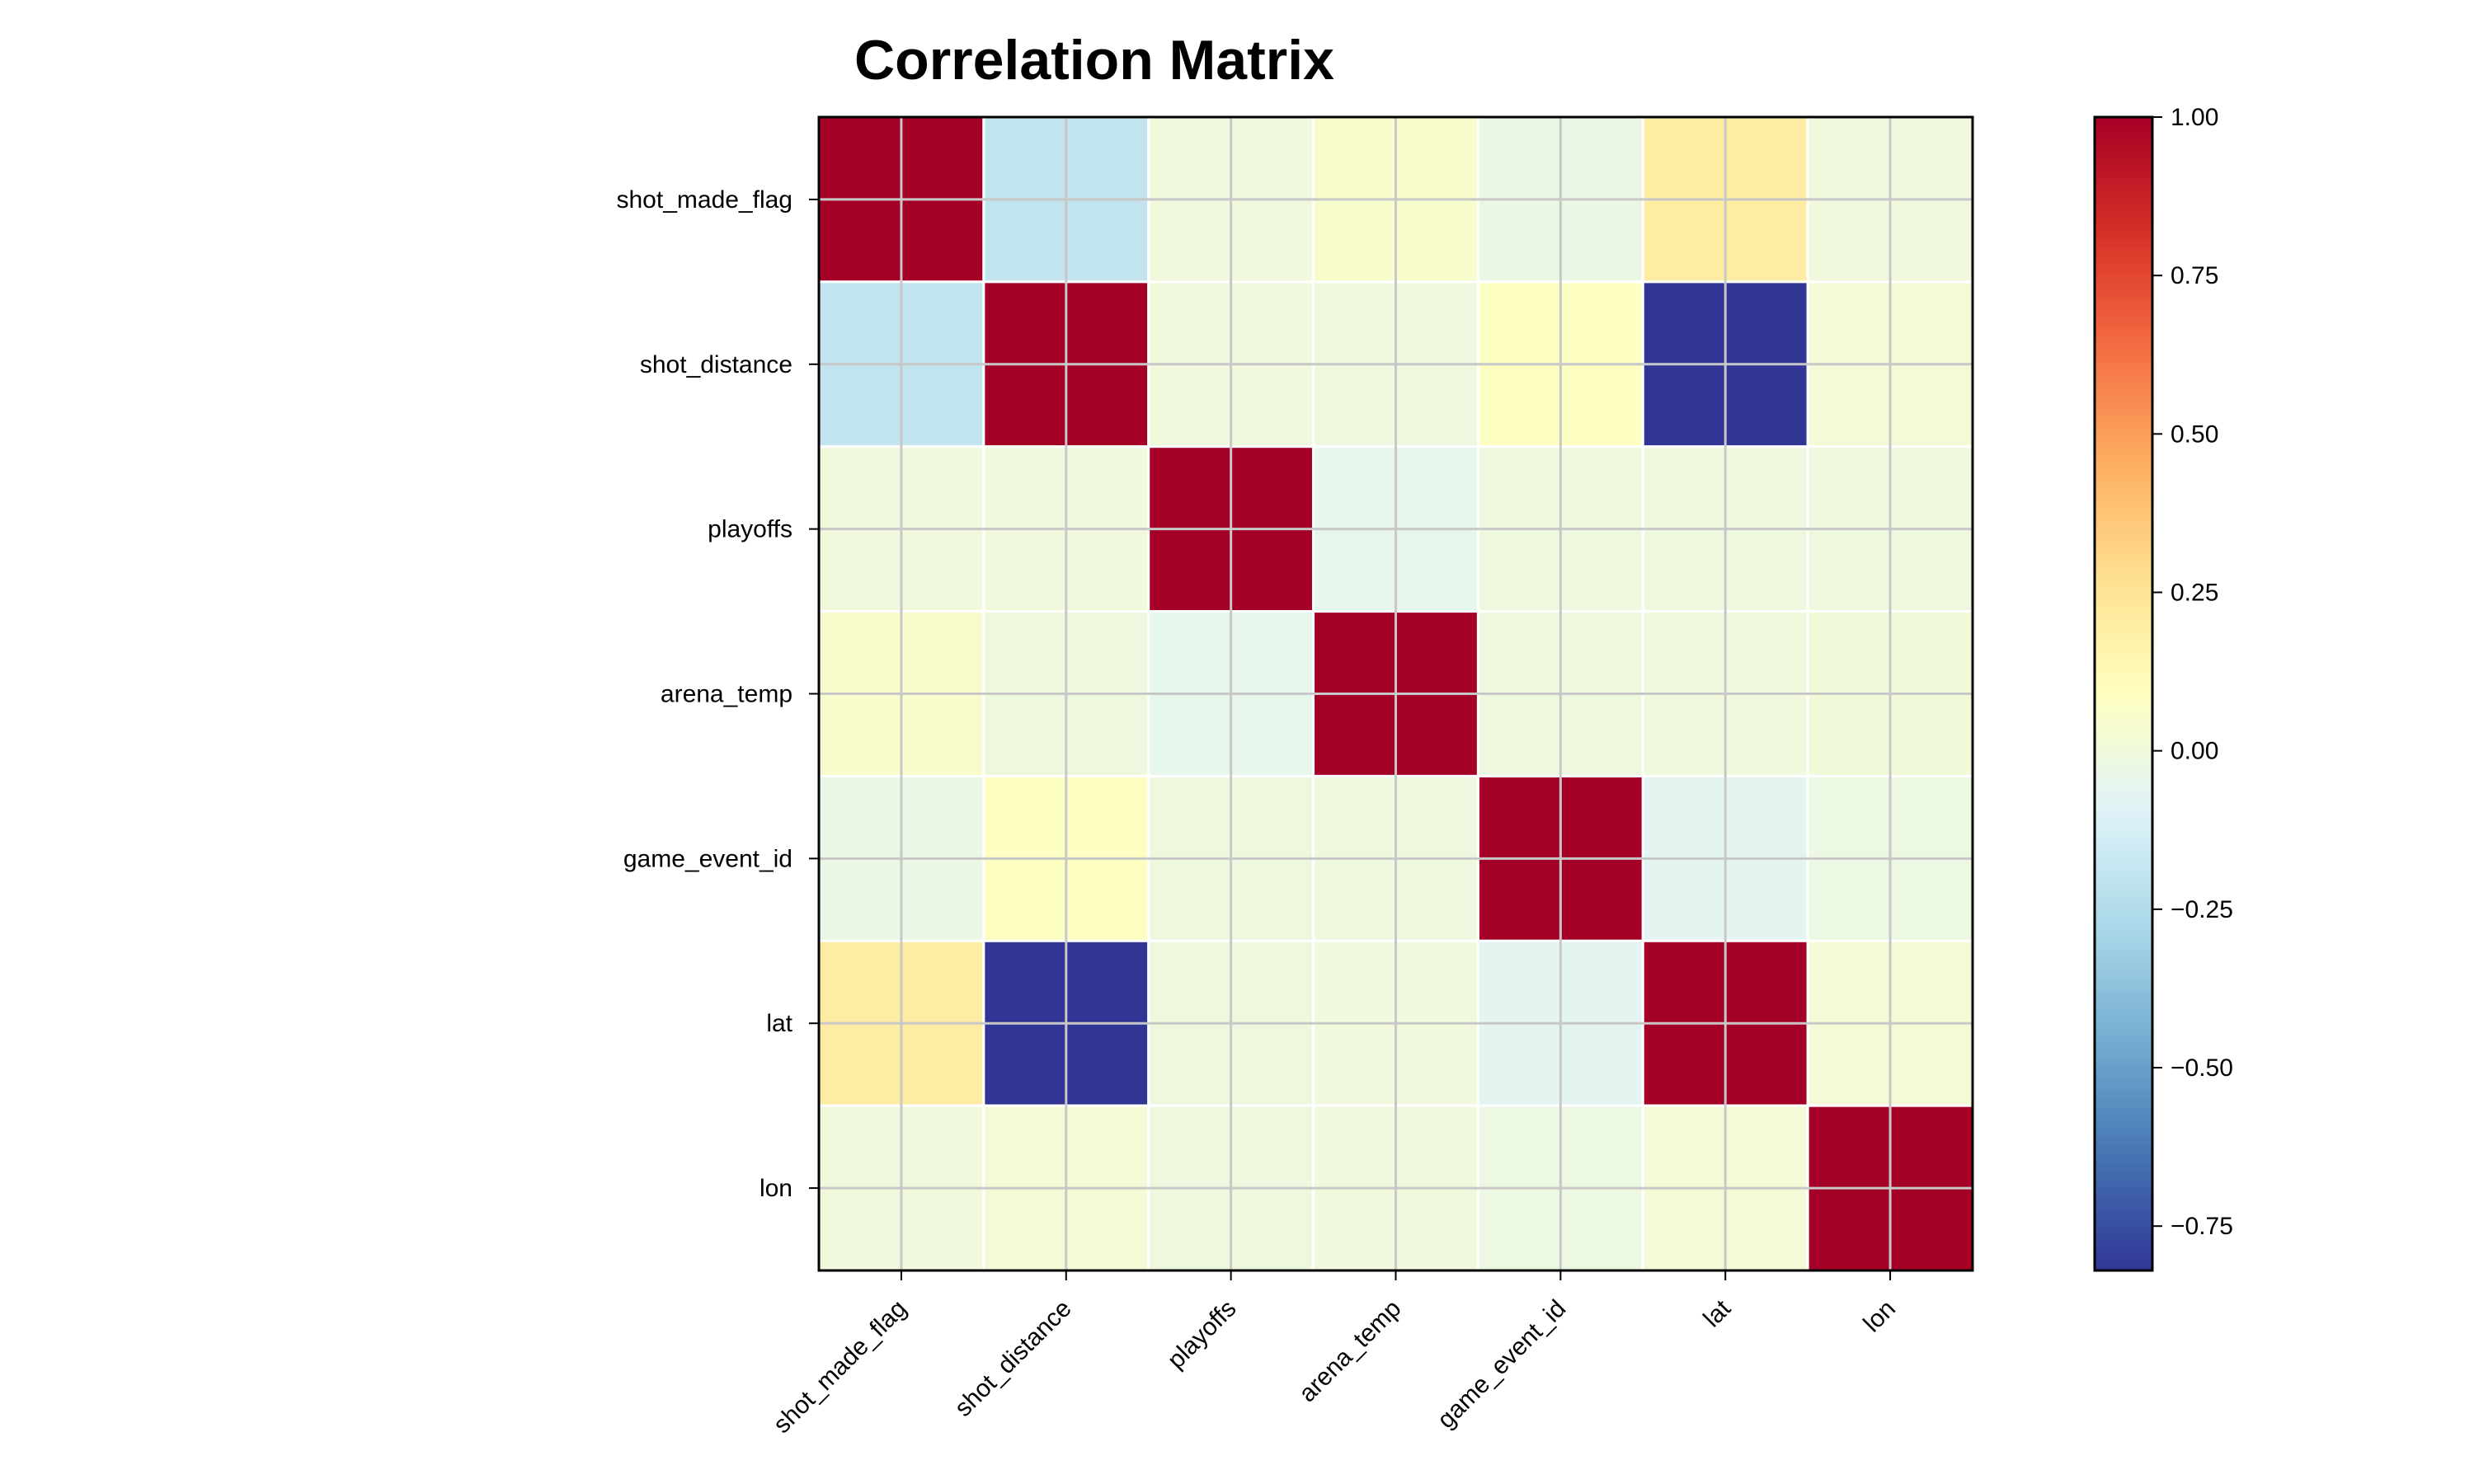 The image size is (2474, 1484). What do you see at coordinates (716, 364) in the screenshot?
I see `y-tick-label-shot_distance: shot_distance` at bounding box center [716, 364].